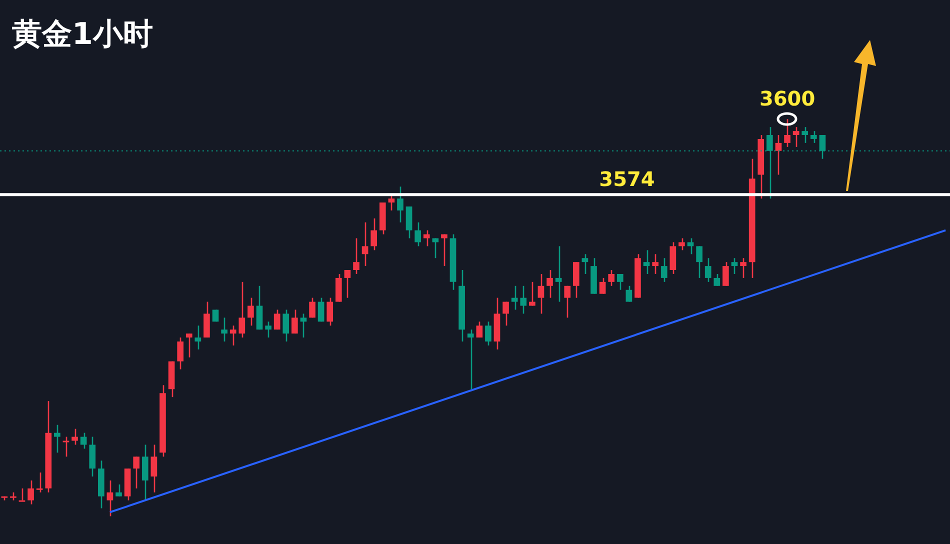  What do you see at coordinates (82, 35) in the screenshot?
I see `chart-title: 黄金1小时` at bounding box center [82, 35].